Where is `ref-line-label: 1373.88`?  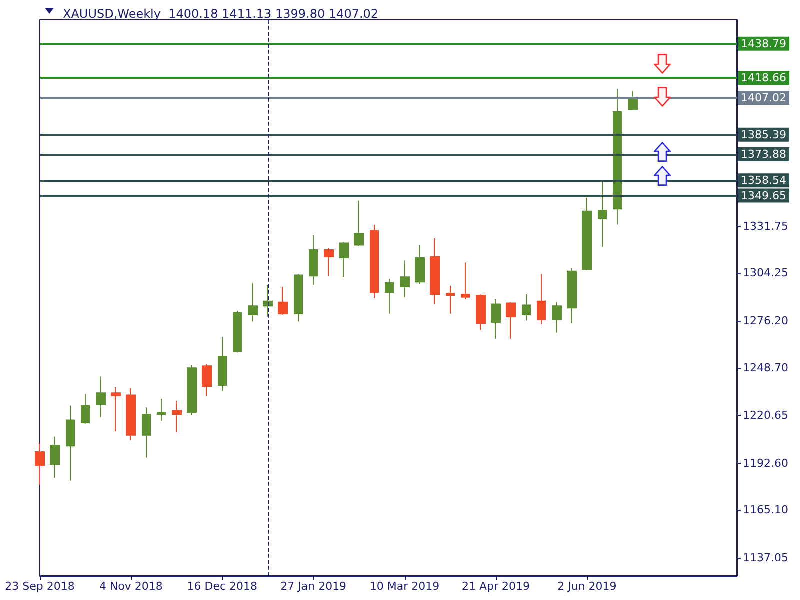
ref-line-label: 1373.88 is located at coordinates (763, 154).